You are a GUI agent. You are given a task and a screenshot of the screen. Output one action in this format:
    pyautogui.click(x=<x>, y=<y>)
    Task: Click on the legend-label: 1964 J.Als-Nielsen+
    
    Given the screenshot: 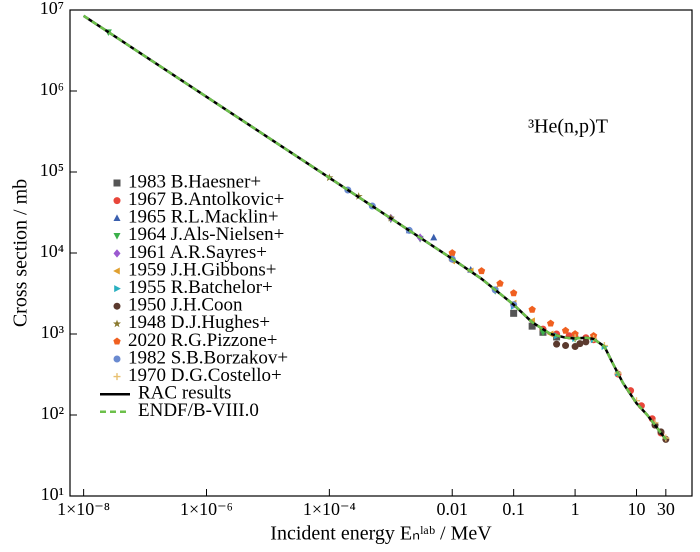 What is the action you would take?
    pyautogui.click(x=206, y=234)
    